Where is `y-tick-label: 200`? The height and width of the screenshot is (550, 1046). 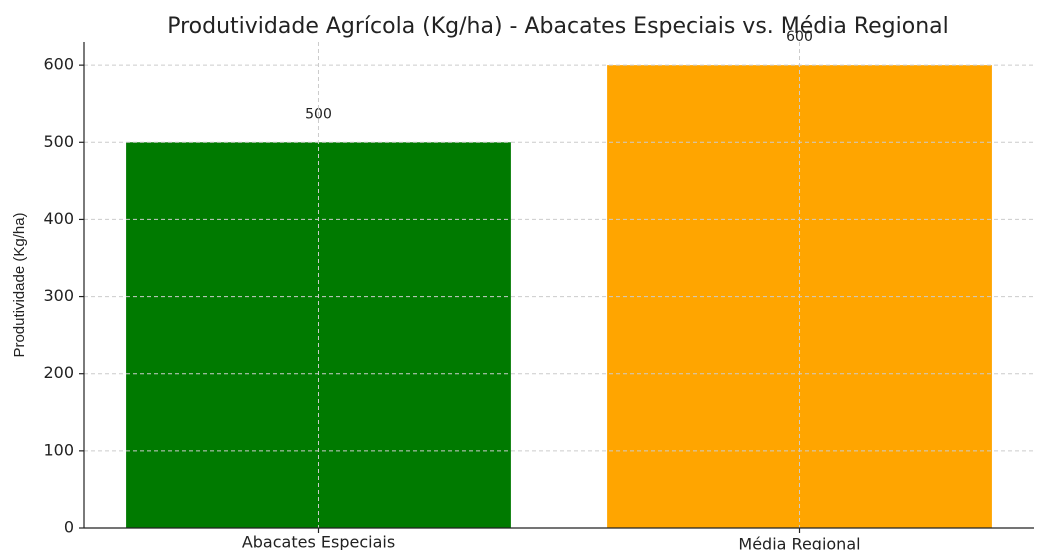
y-tick-label: 200 is located at coordinates (58, 372).